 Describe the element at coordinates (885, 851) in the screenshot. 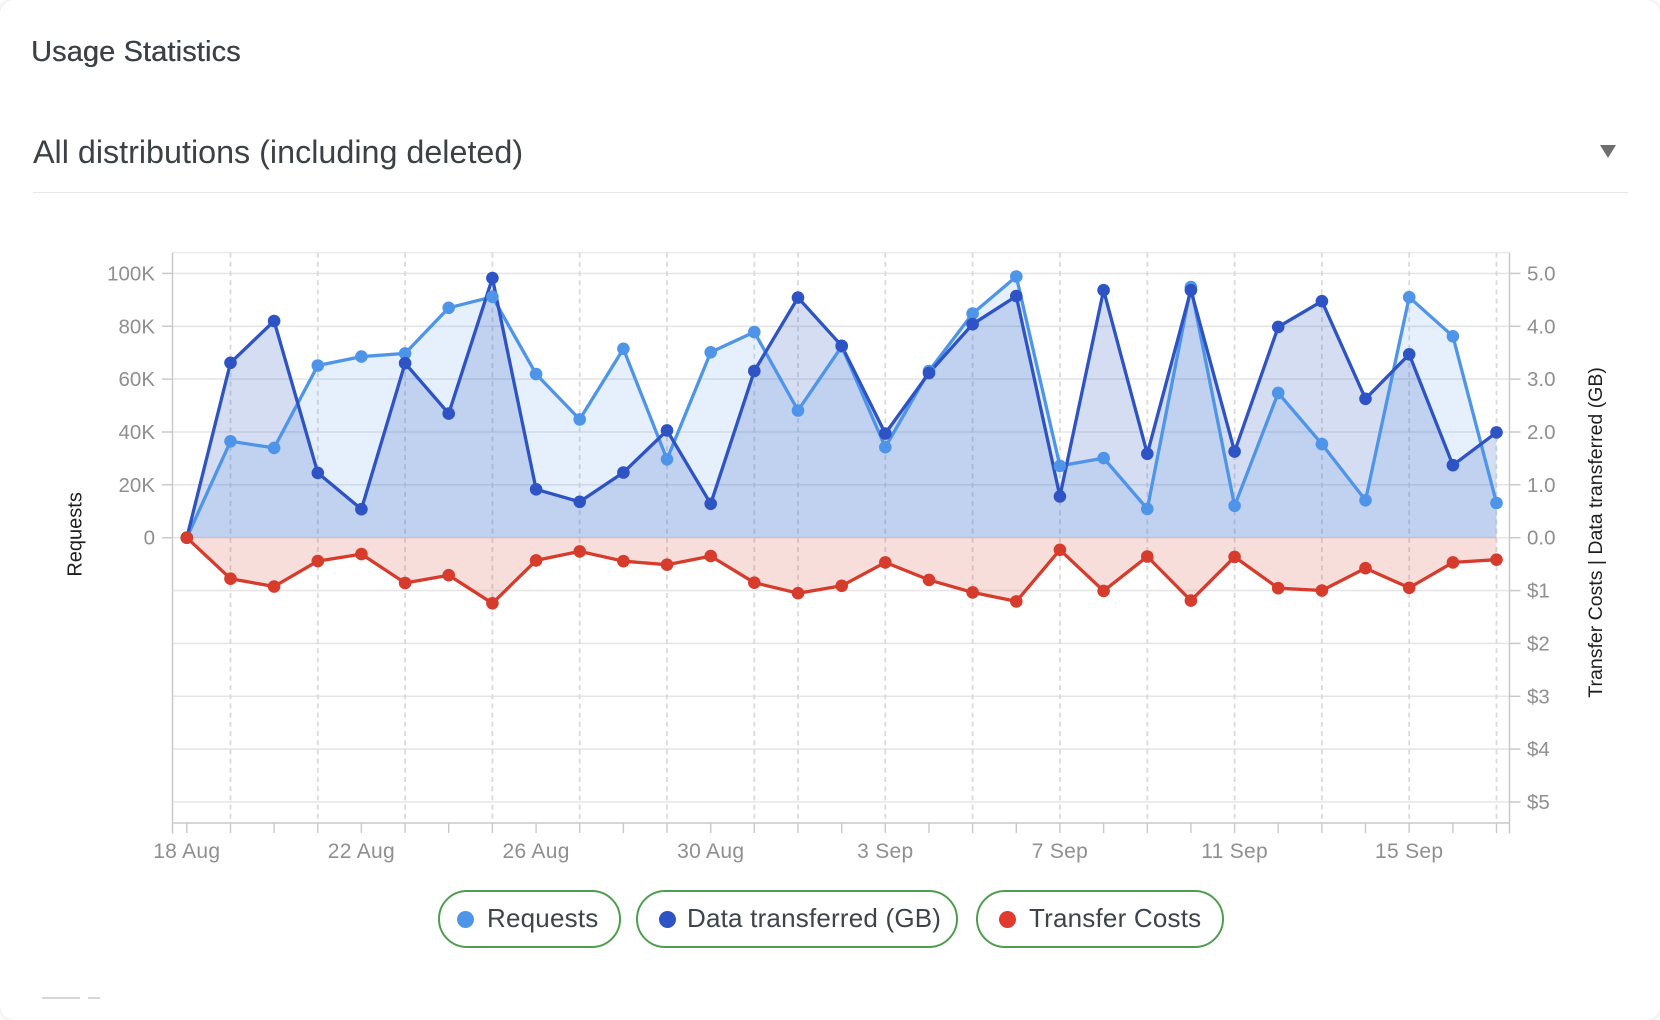

I see `svg-text: 3 Sep` at that location.